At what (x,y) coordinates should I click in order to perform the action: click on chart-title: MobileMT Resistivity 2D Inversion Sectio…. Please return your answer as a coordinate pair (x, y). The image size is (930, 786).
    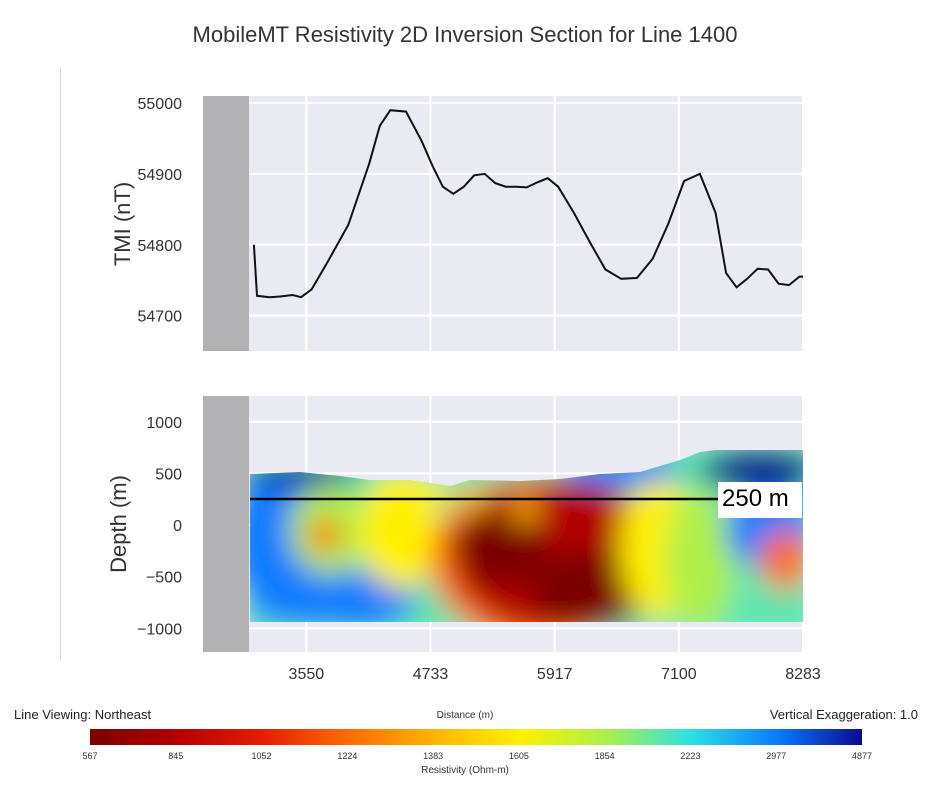
    Looking at the image, I should click on (465, 34).